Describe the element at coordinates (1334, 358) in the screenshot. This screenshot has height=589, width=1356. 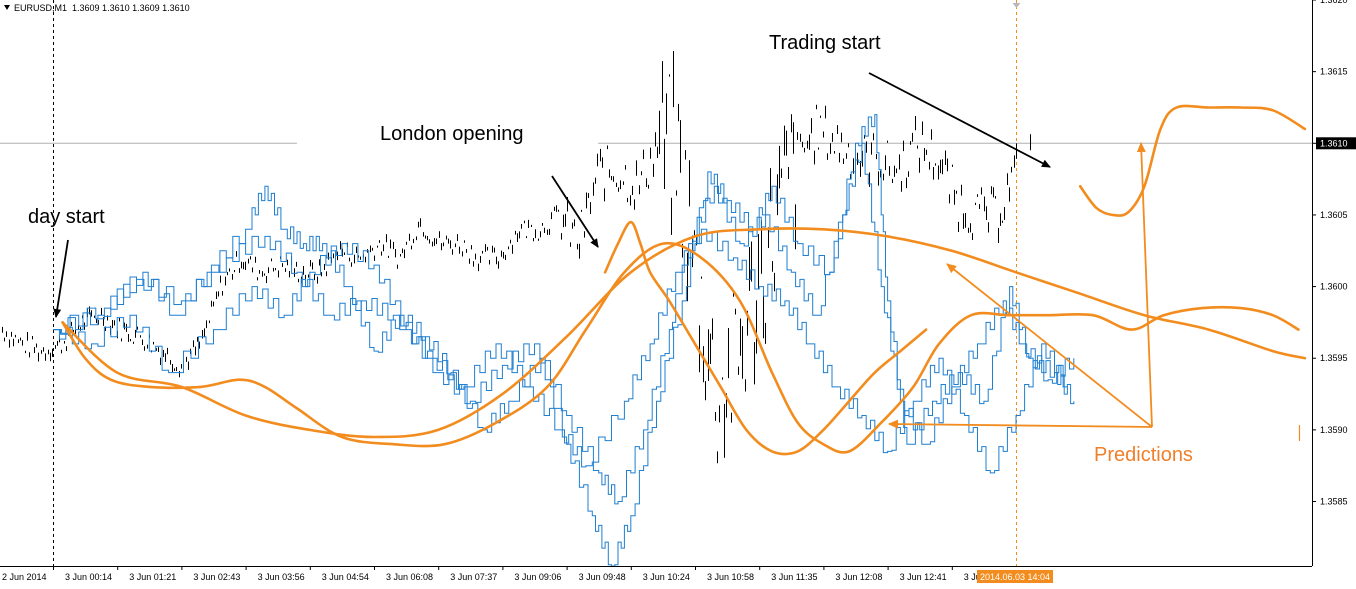
I see `price-tick-label: 1.3595` at that location.